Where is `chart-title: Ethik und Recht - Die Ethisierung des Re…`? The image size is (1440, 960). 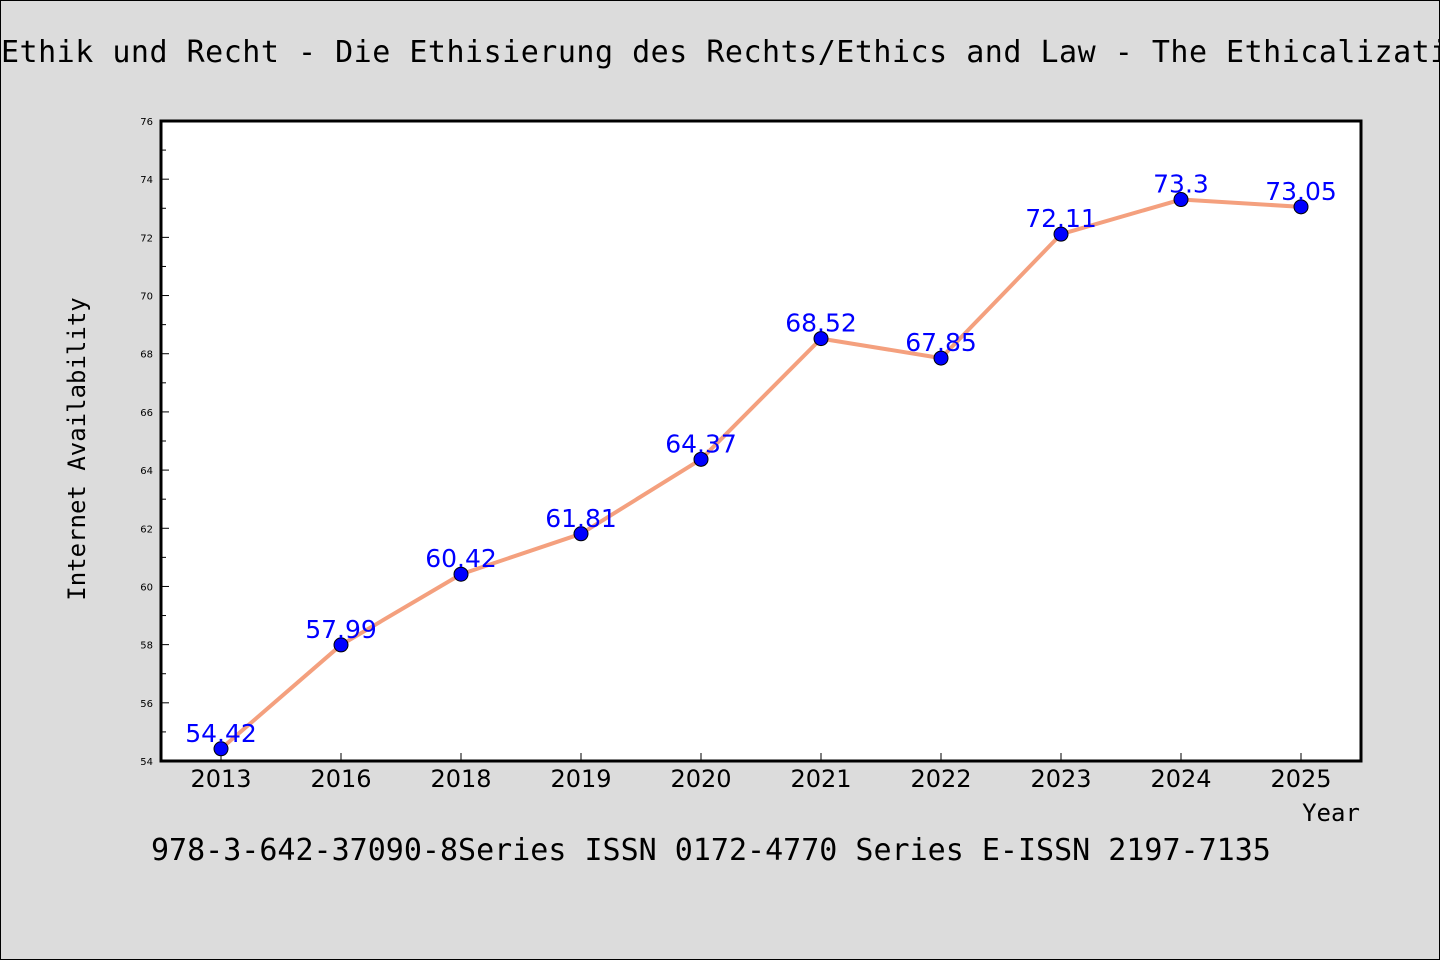
chart-title: Ethik und Recht - Die Ethisierung des Re… is located at coordinates (720, 52).